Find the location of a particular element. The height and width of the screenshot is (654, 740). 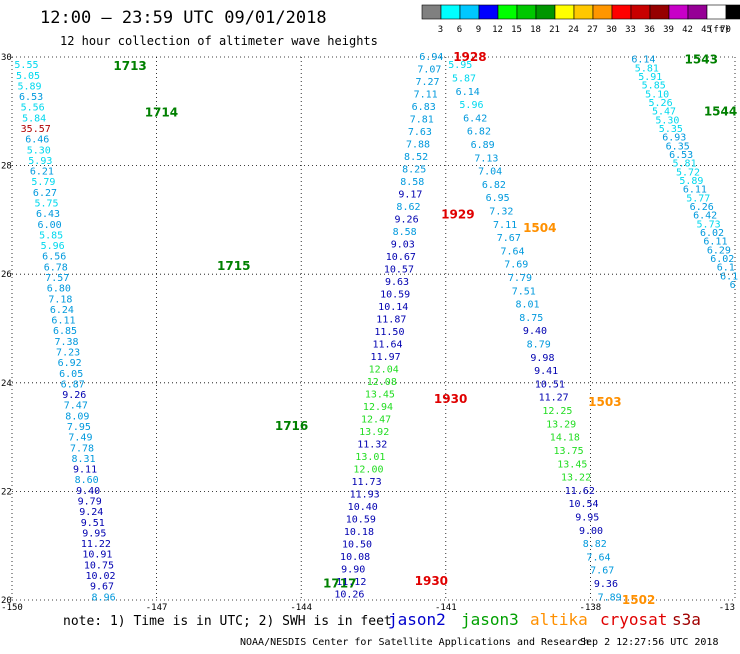

wave-height-point: 9.95 is located at coordinates (94, 533).